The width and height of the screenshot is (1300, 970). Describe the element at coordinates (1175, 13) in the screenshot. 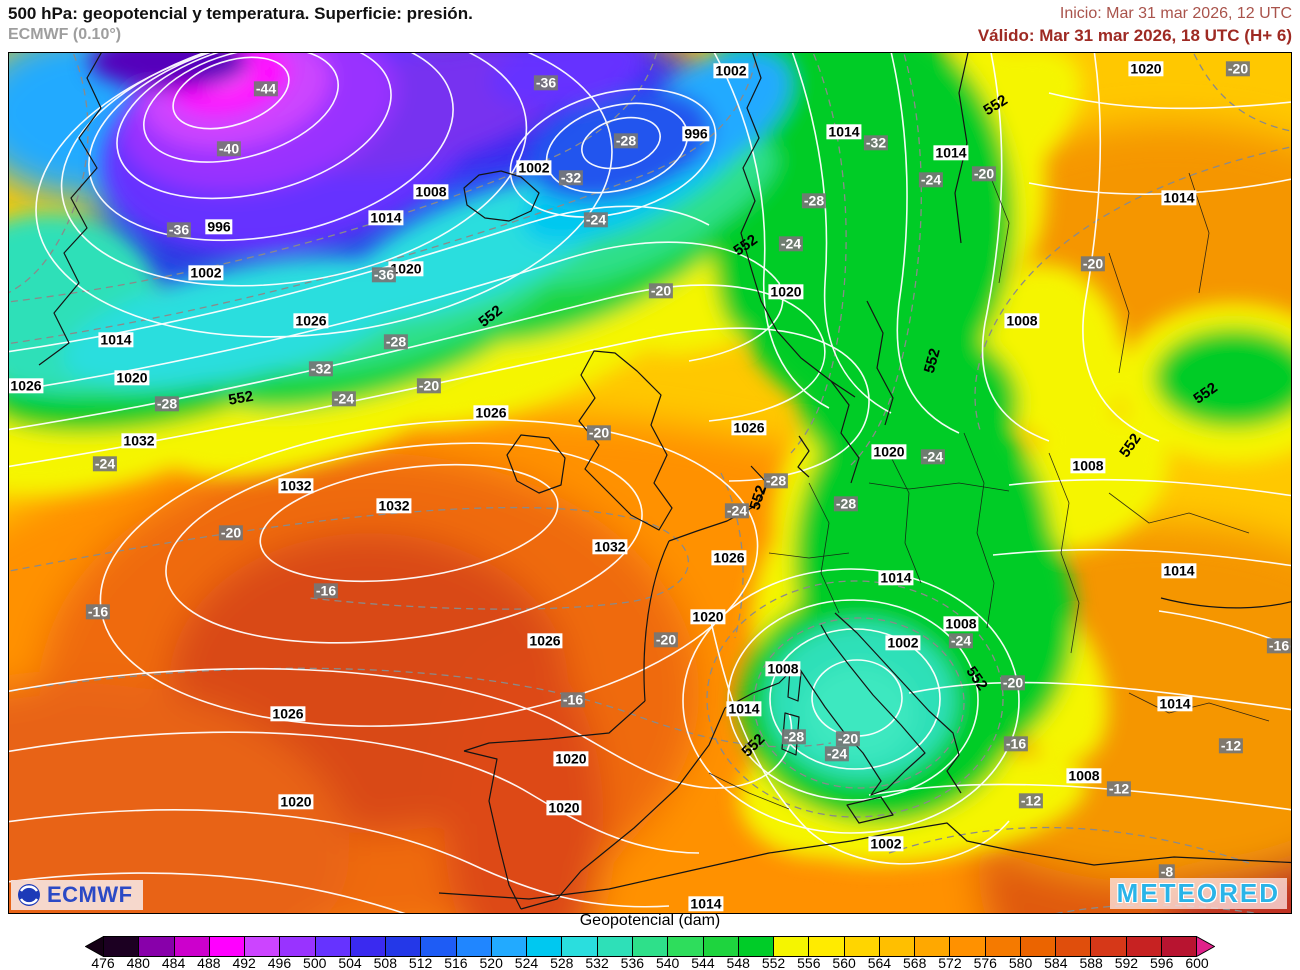

I see `init-time-label: Inicio: Mar 31 mar 2026, 12 UTC` at that location.